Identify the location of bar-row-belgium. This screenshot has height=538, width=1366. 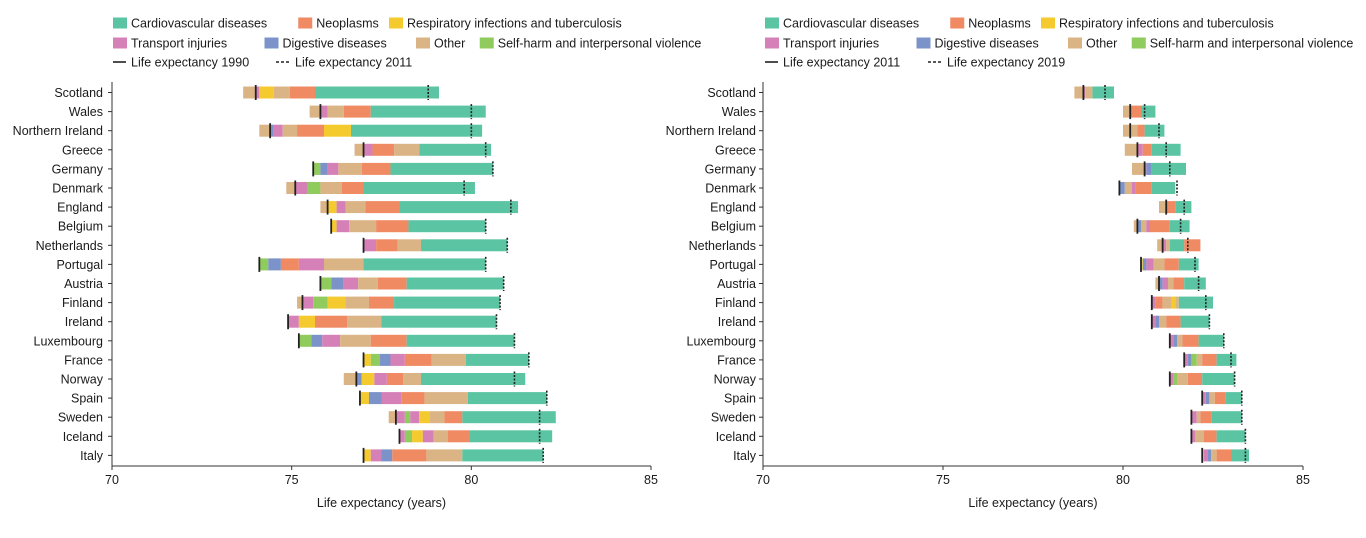
(1161, 226).